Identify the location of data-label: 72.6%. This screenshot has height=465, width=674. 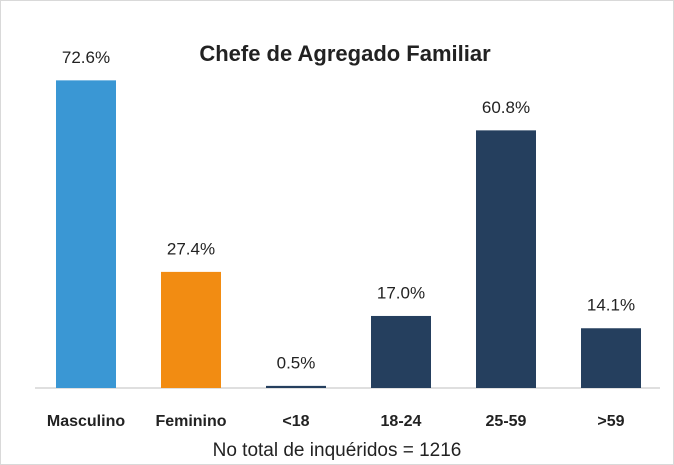
(86, 57).